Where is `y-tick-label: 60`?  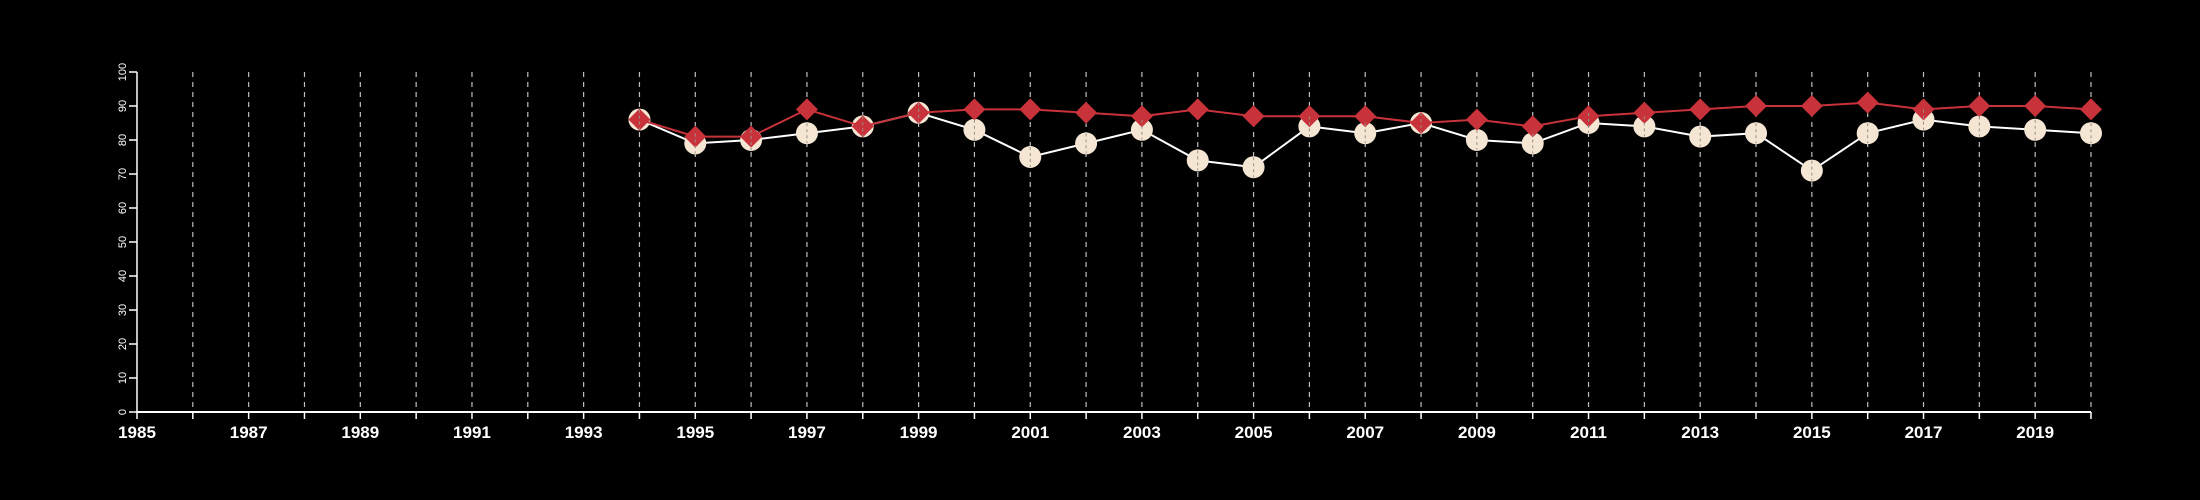 y-tick-label: 60 is located at coordinates (123, 208).